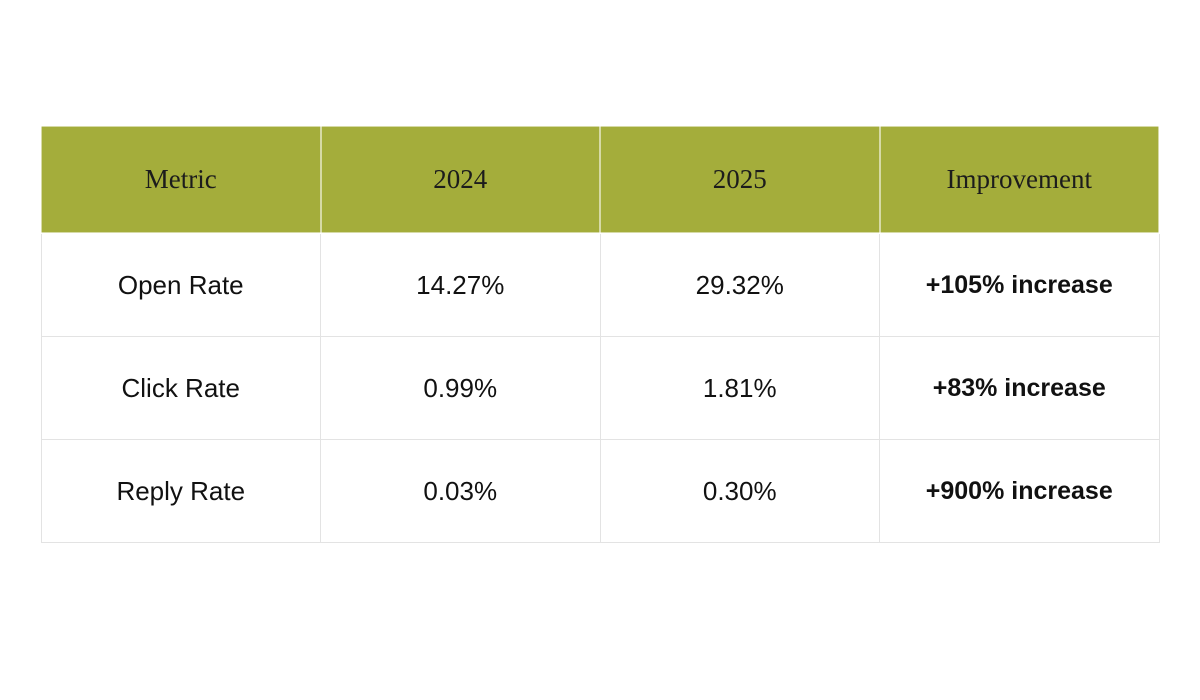  What do you see at coordinates (460, 284) in the screenshot?
I see `cell-2024-value: 14.27%` at bounding box center [460, 284].